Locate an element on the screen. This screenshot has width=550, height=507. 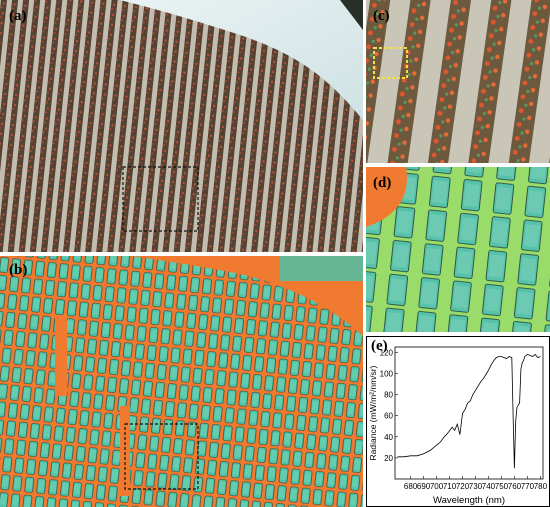
panel-d-label: (d) is located at coordinates (382, 183).